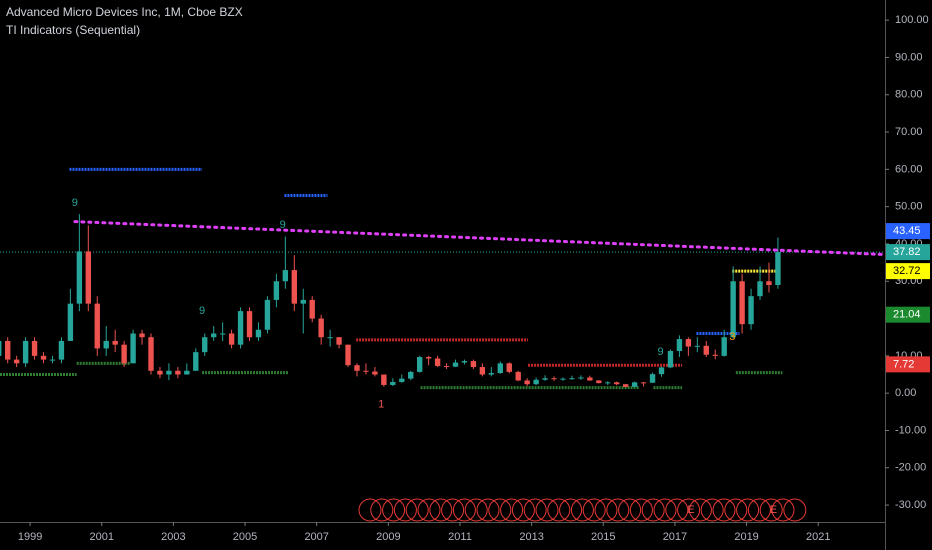 Image resolution: width=932 pixels, height=550 pixels. I want to click on y-tick-label: 80.00, so click(909, 95).